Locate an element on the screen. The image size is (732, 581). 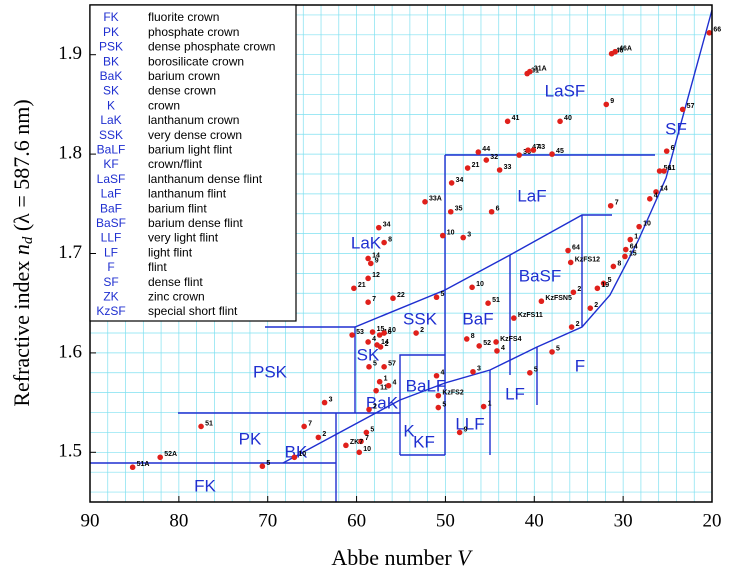
legend-name: flint is located at coordinates (157, 267).